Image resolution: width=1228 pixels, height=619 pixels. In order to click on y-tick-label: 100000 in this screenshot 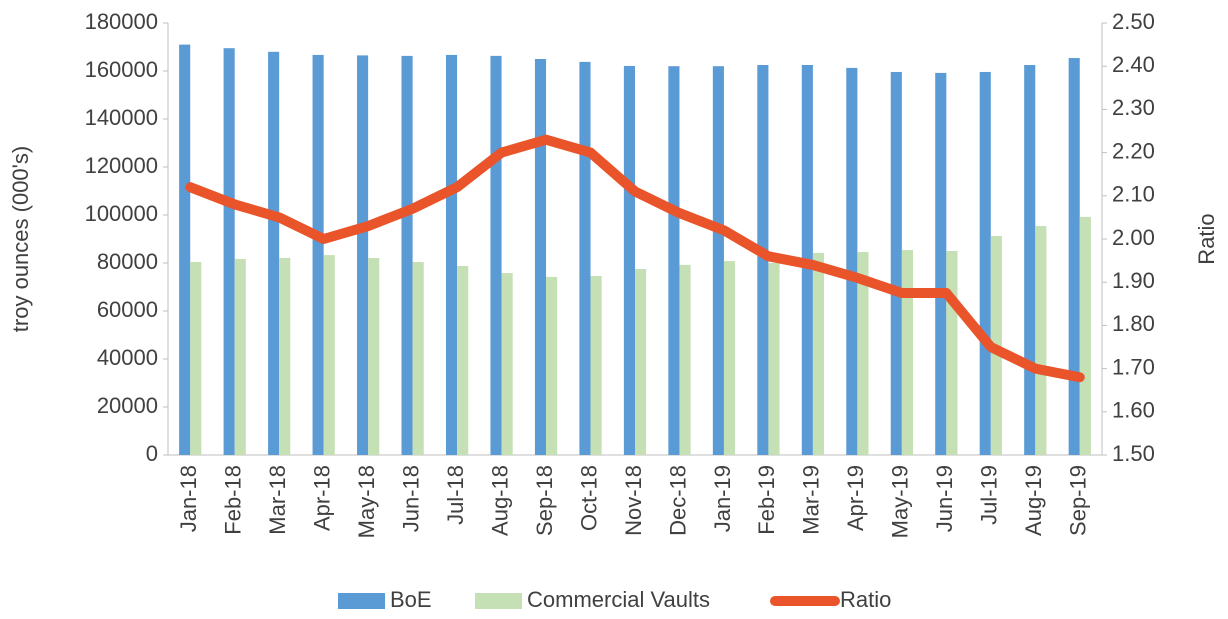, I will do `click(121, 213)`.